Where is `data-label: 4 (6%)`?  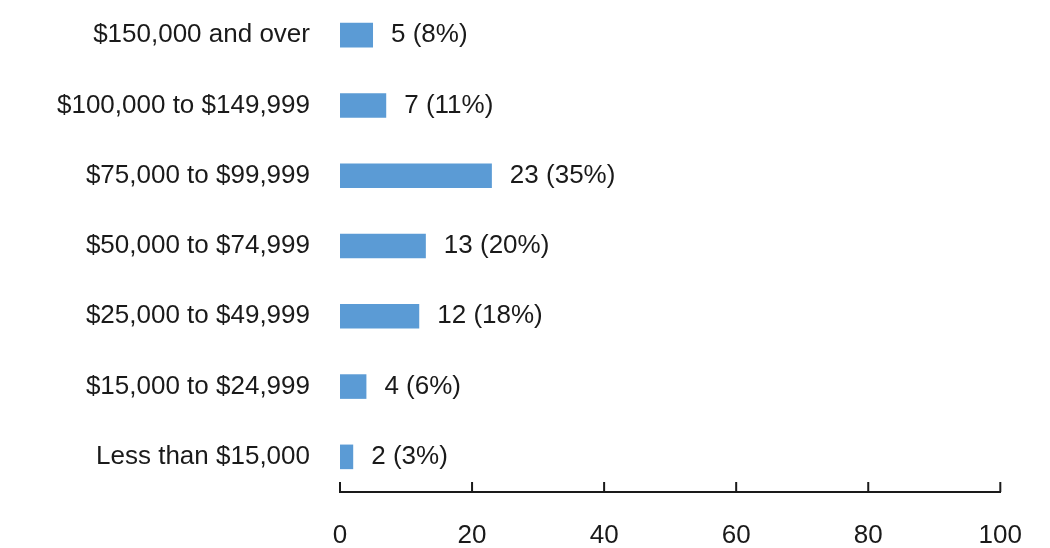 data-label: 4 (6%) is located at coordinates (422, 384).